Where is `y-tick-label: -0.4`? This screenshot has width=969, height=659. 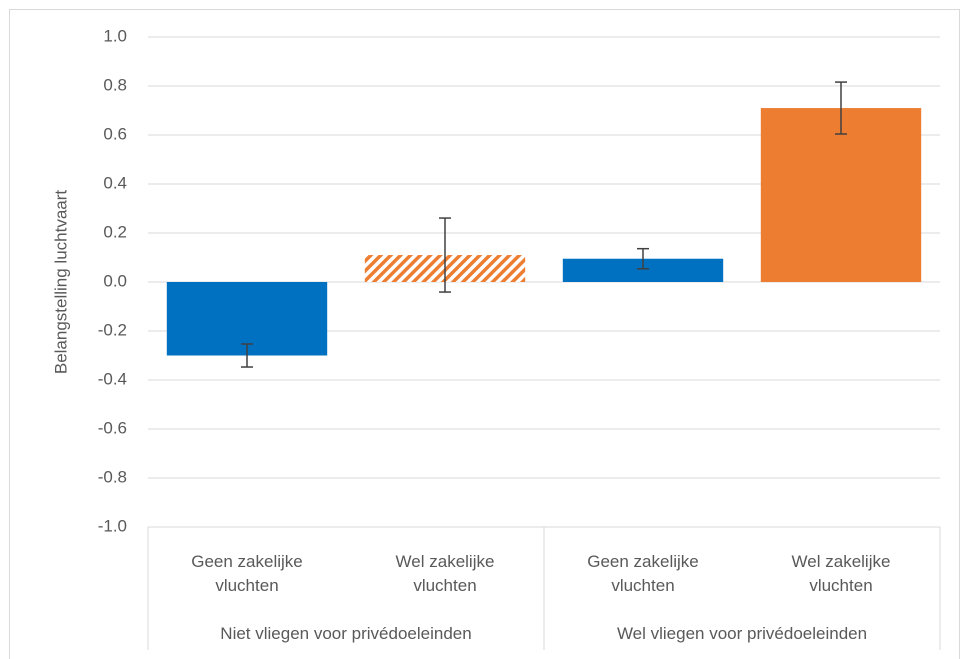 y-tick-label: -0.4 is located at coordinates (112, 378).